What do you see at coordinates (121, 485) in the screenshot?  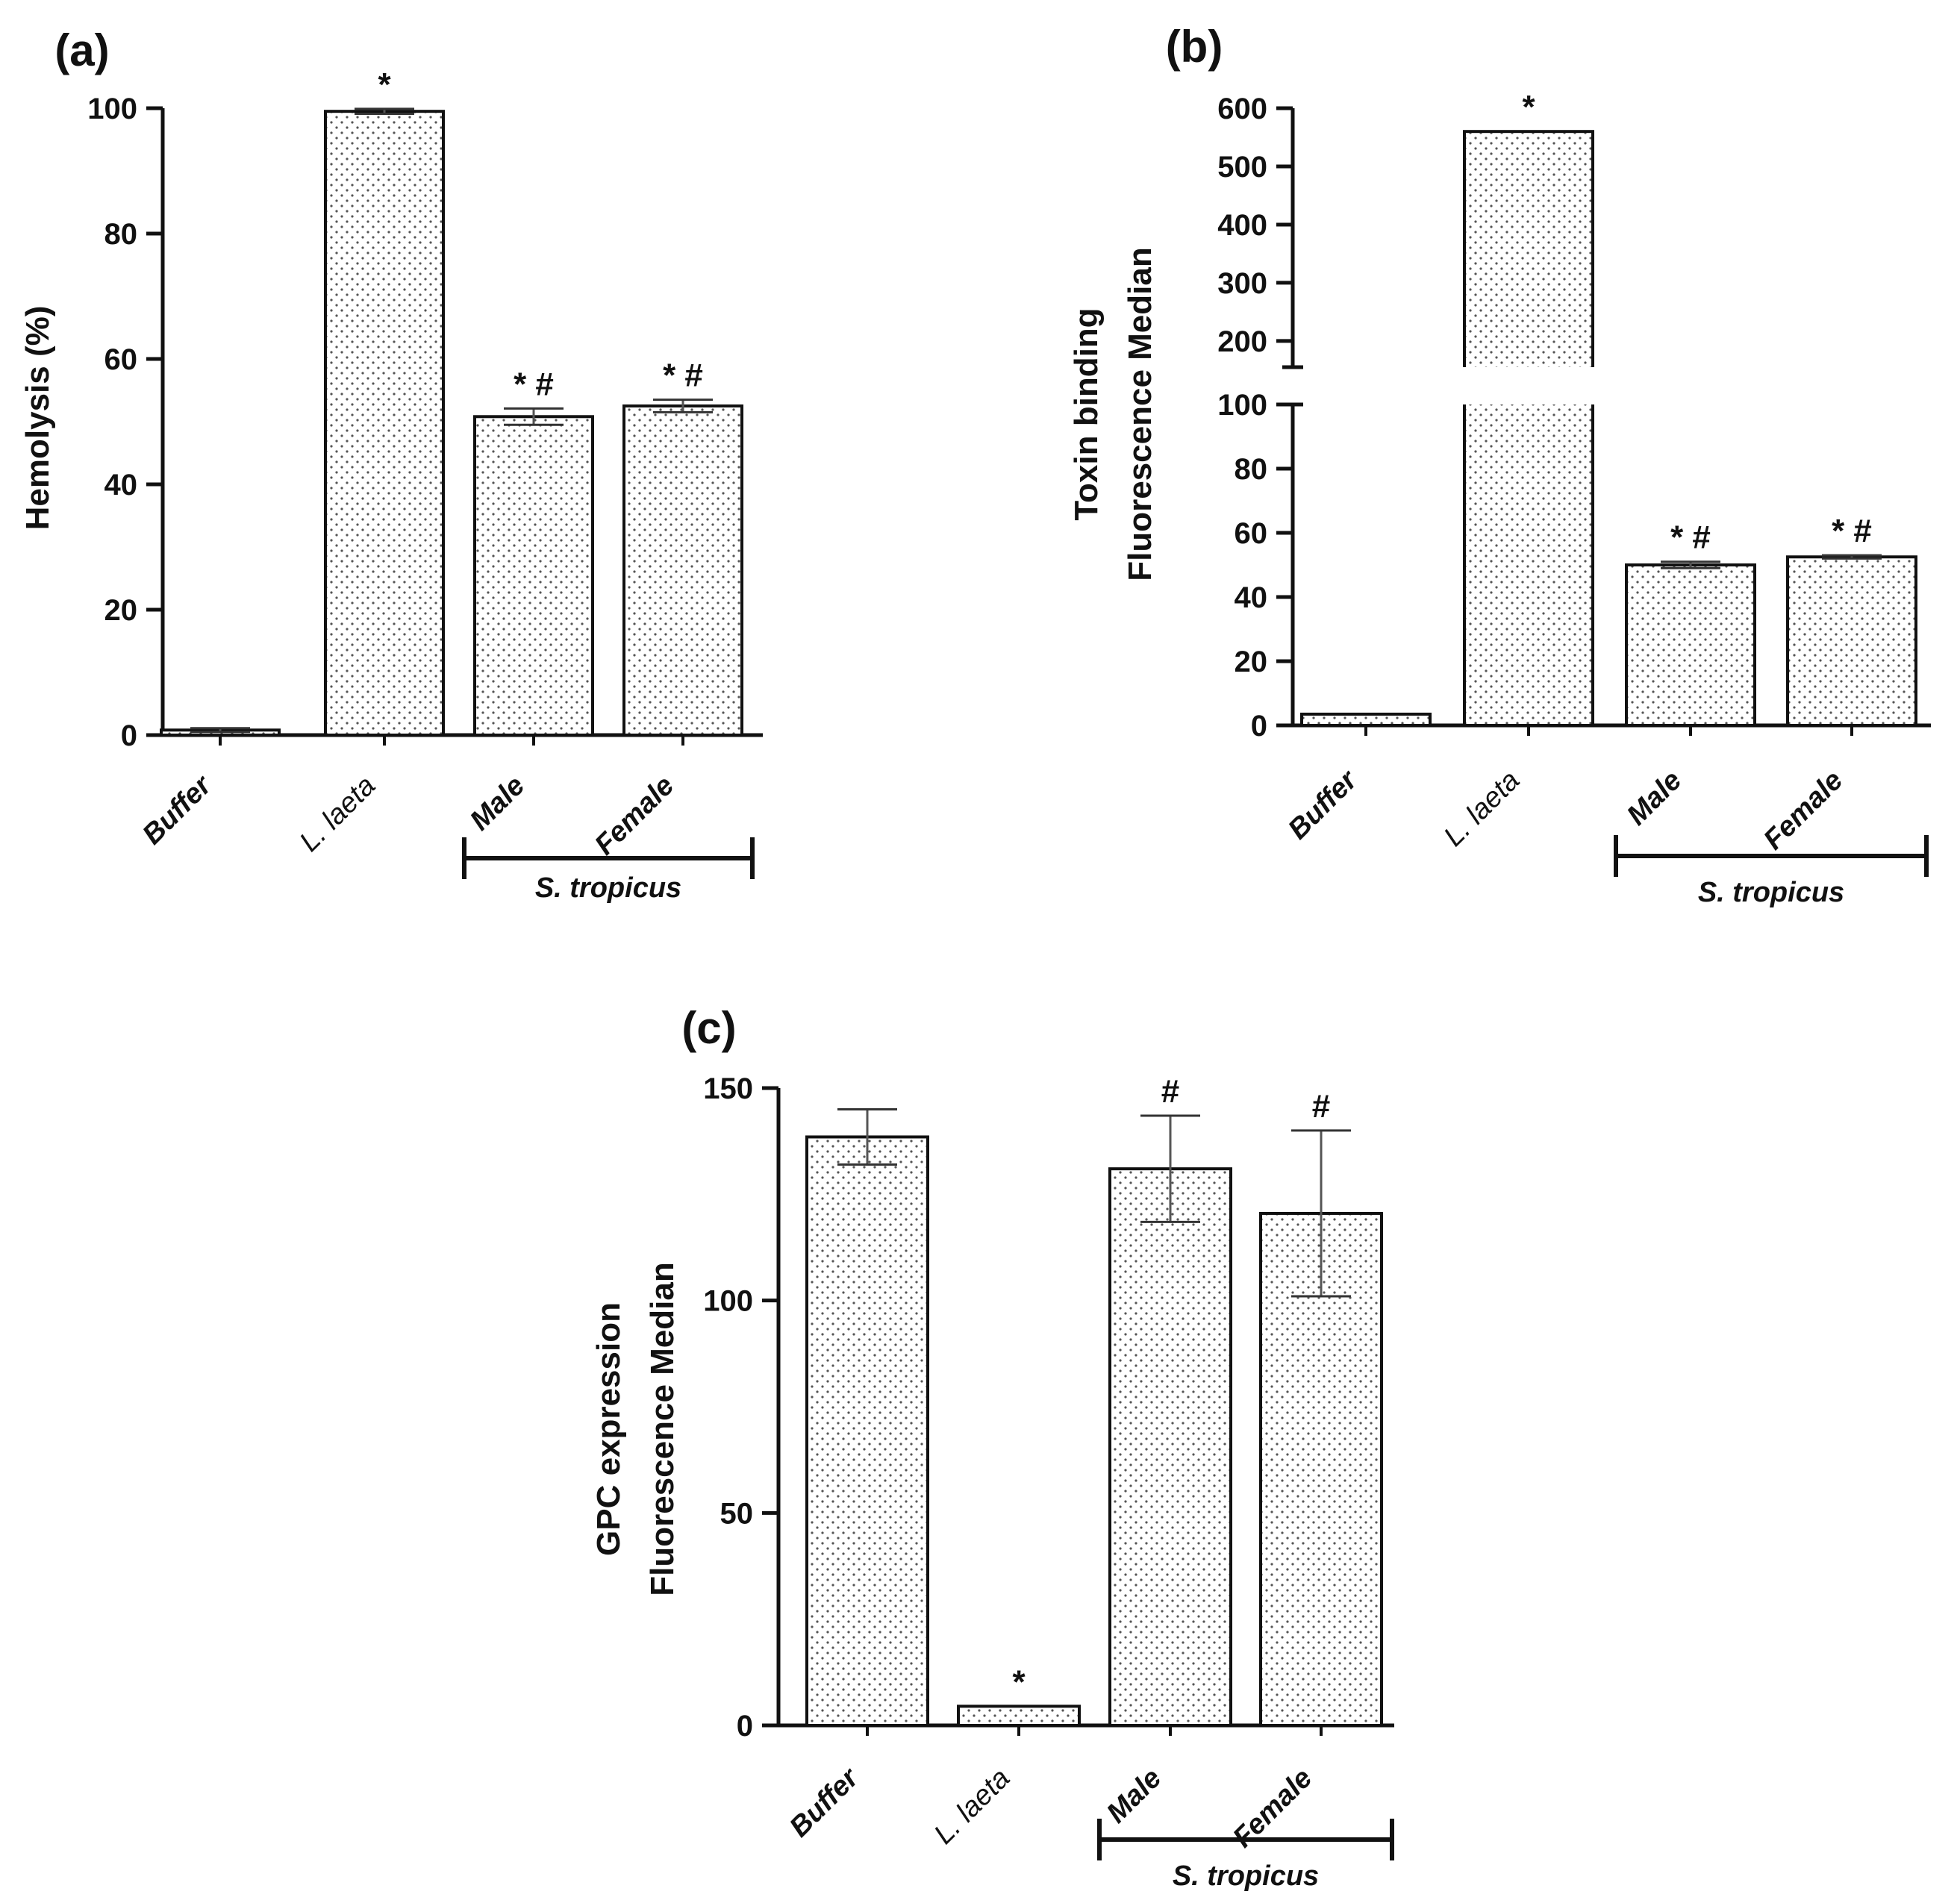 I see `panel-a-y-tick-label: 40` at bounding box center [121, 485].